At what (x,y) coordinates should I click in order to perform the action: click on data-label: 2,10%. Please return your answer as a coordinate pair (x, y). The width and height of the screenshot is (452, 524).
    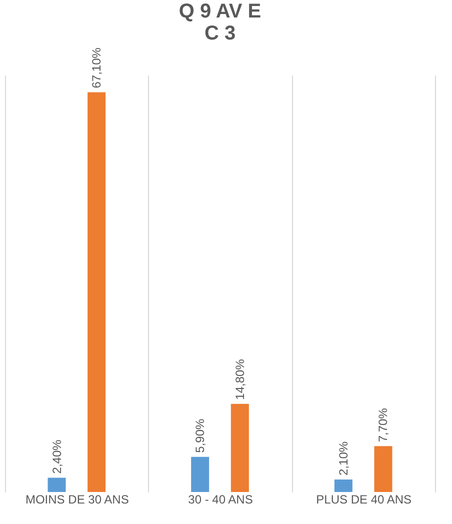
    Looking at the image, I should click on (343, 458).